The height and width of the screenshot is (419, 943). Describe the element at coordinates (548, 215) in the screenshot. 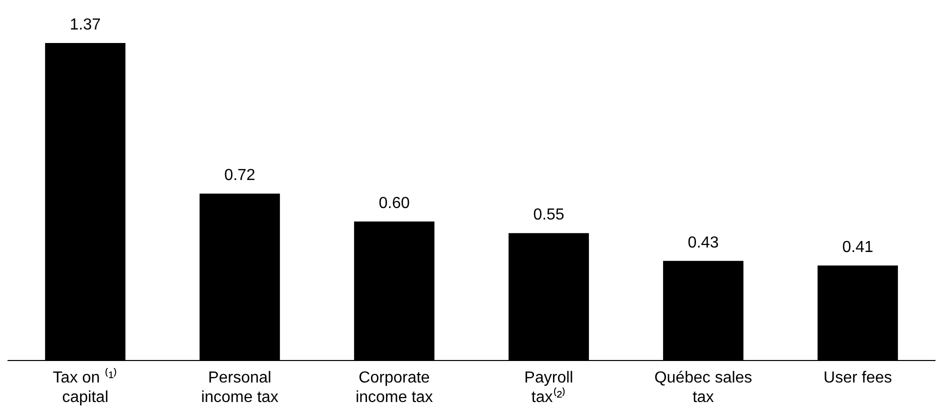

I see `data-label: 0.55` at that location.